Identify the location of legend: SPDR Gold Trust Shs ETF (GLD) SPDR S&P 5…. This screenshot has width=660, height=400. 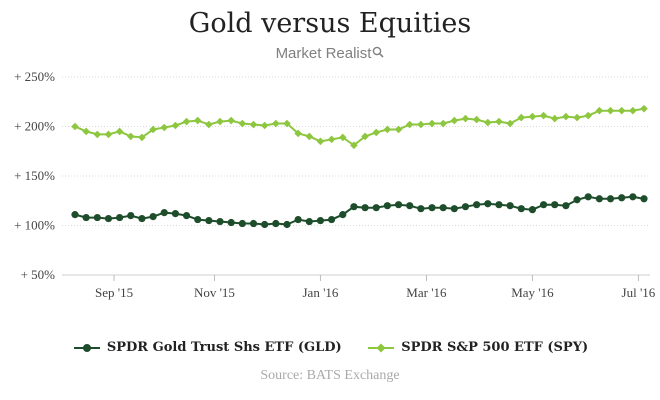
(330, 349).